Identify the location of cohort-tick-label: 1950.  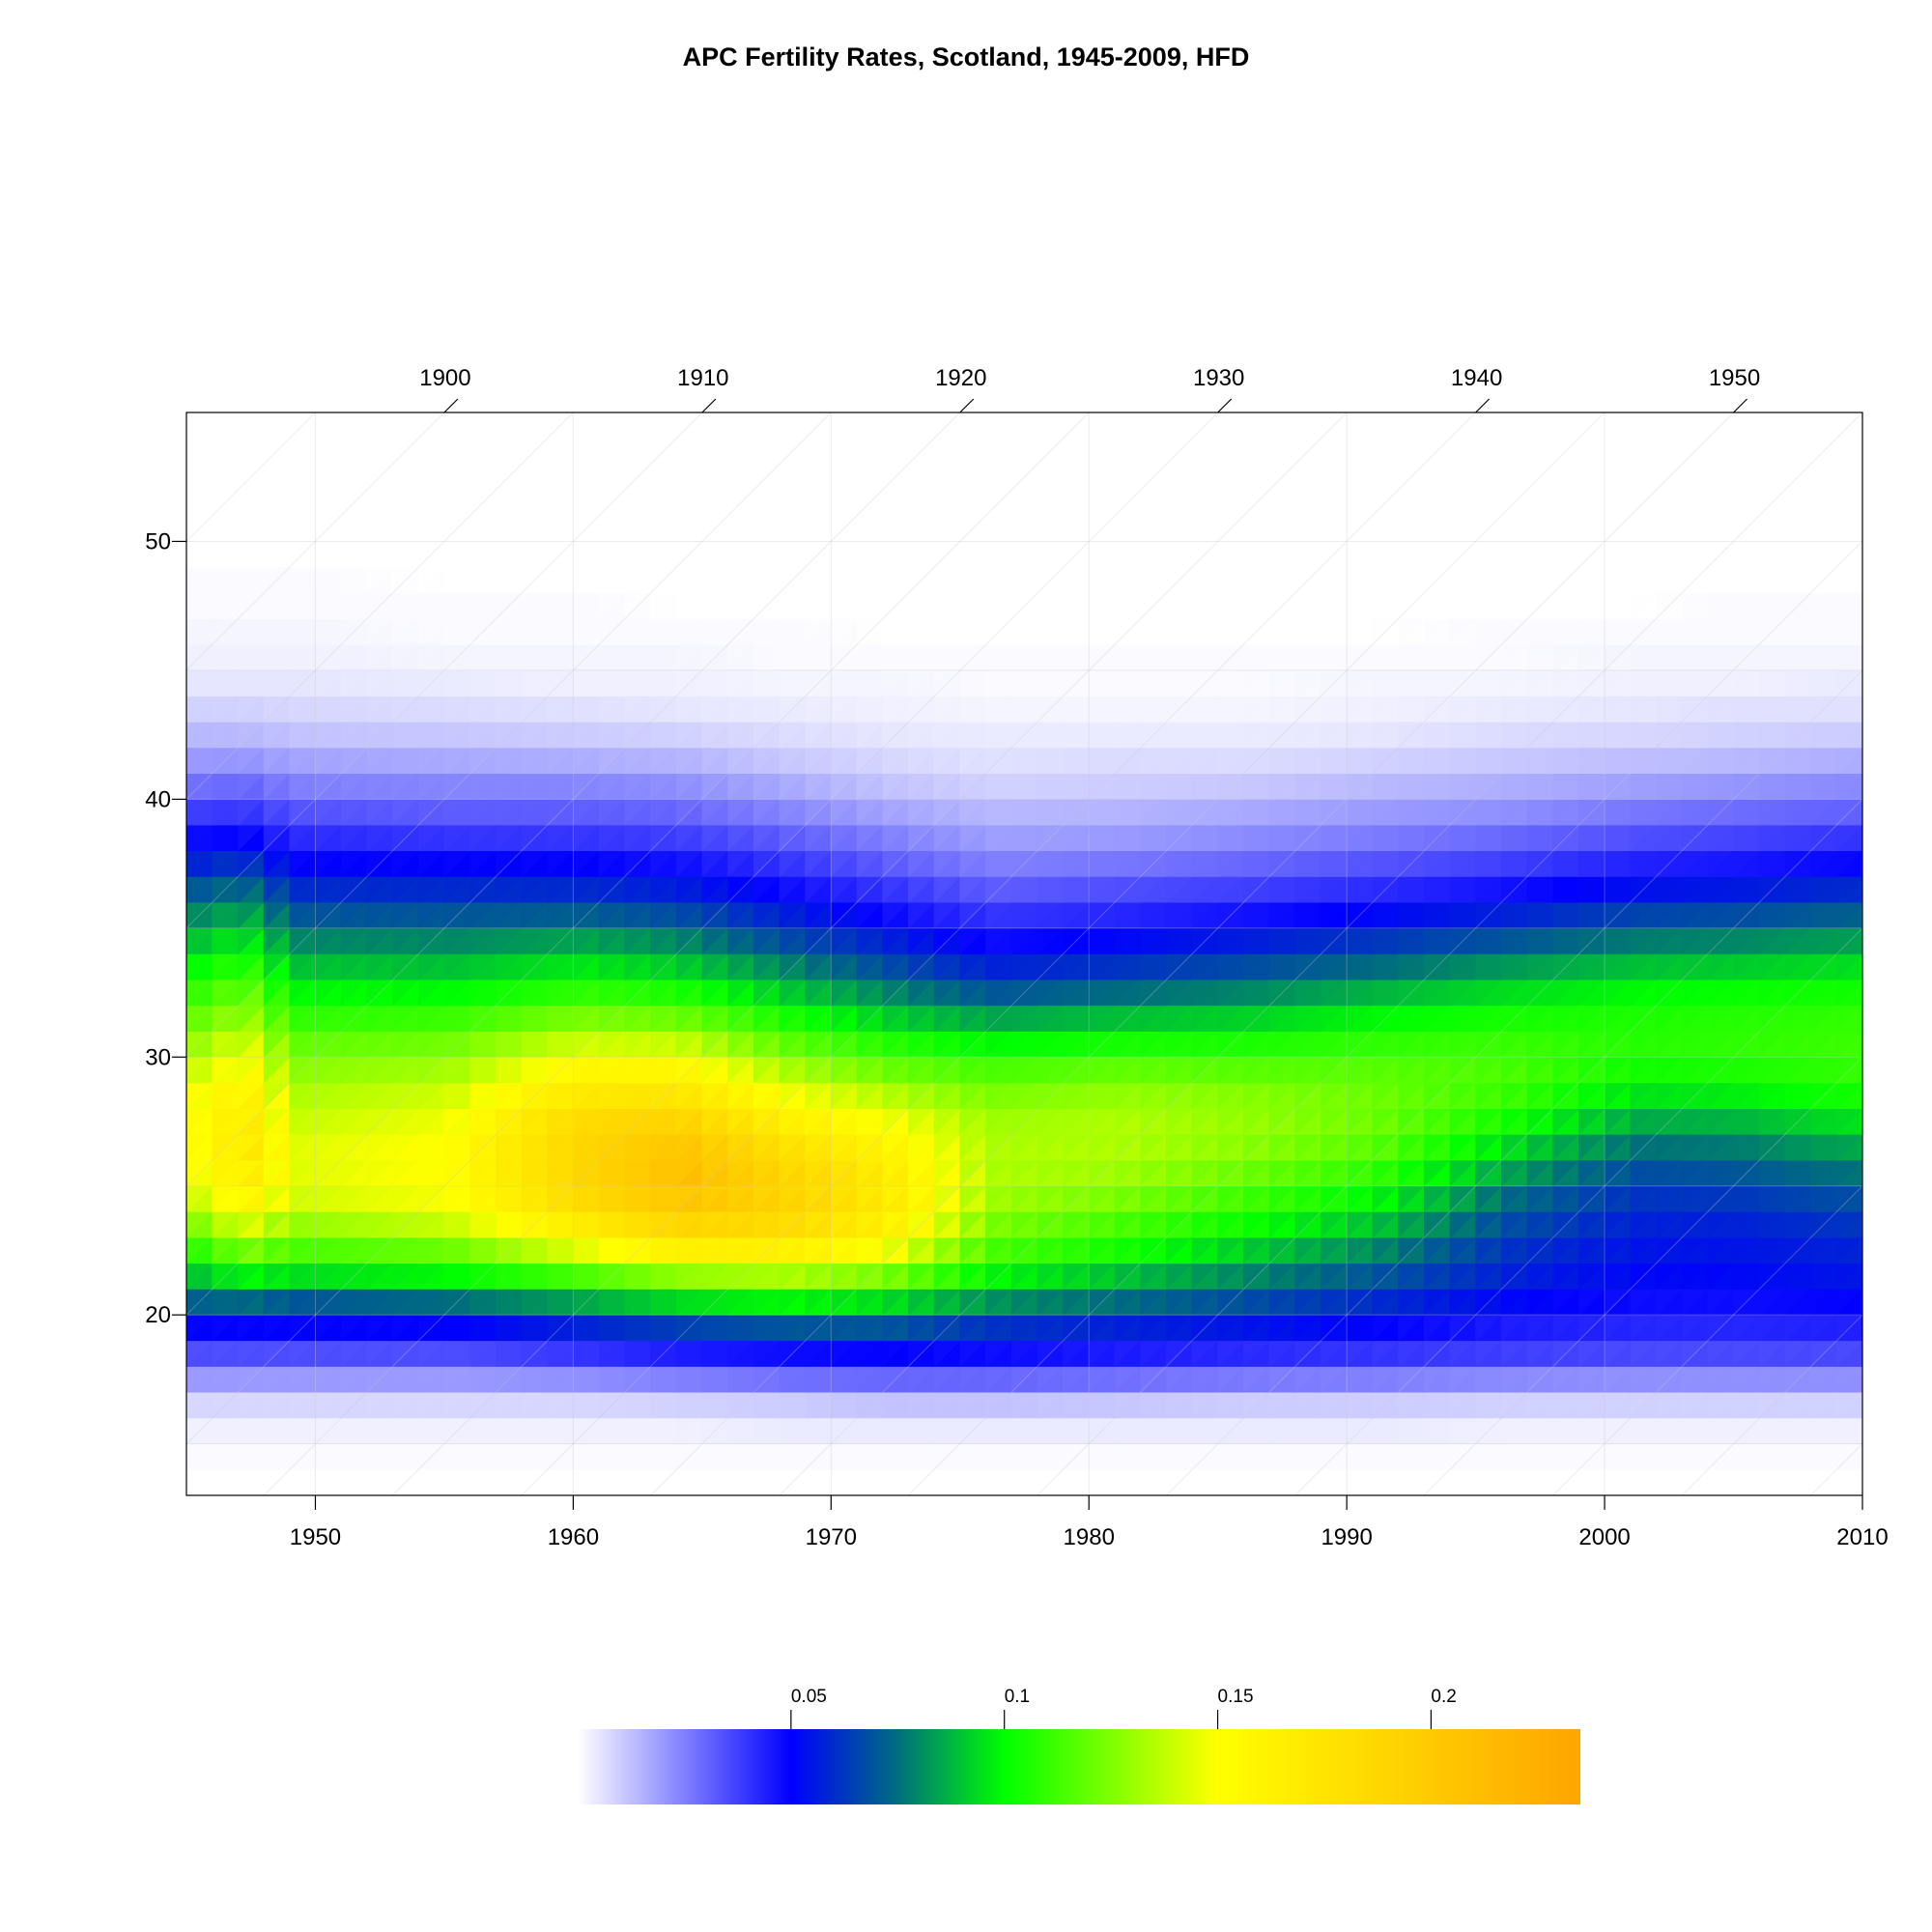
(1734, 378).